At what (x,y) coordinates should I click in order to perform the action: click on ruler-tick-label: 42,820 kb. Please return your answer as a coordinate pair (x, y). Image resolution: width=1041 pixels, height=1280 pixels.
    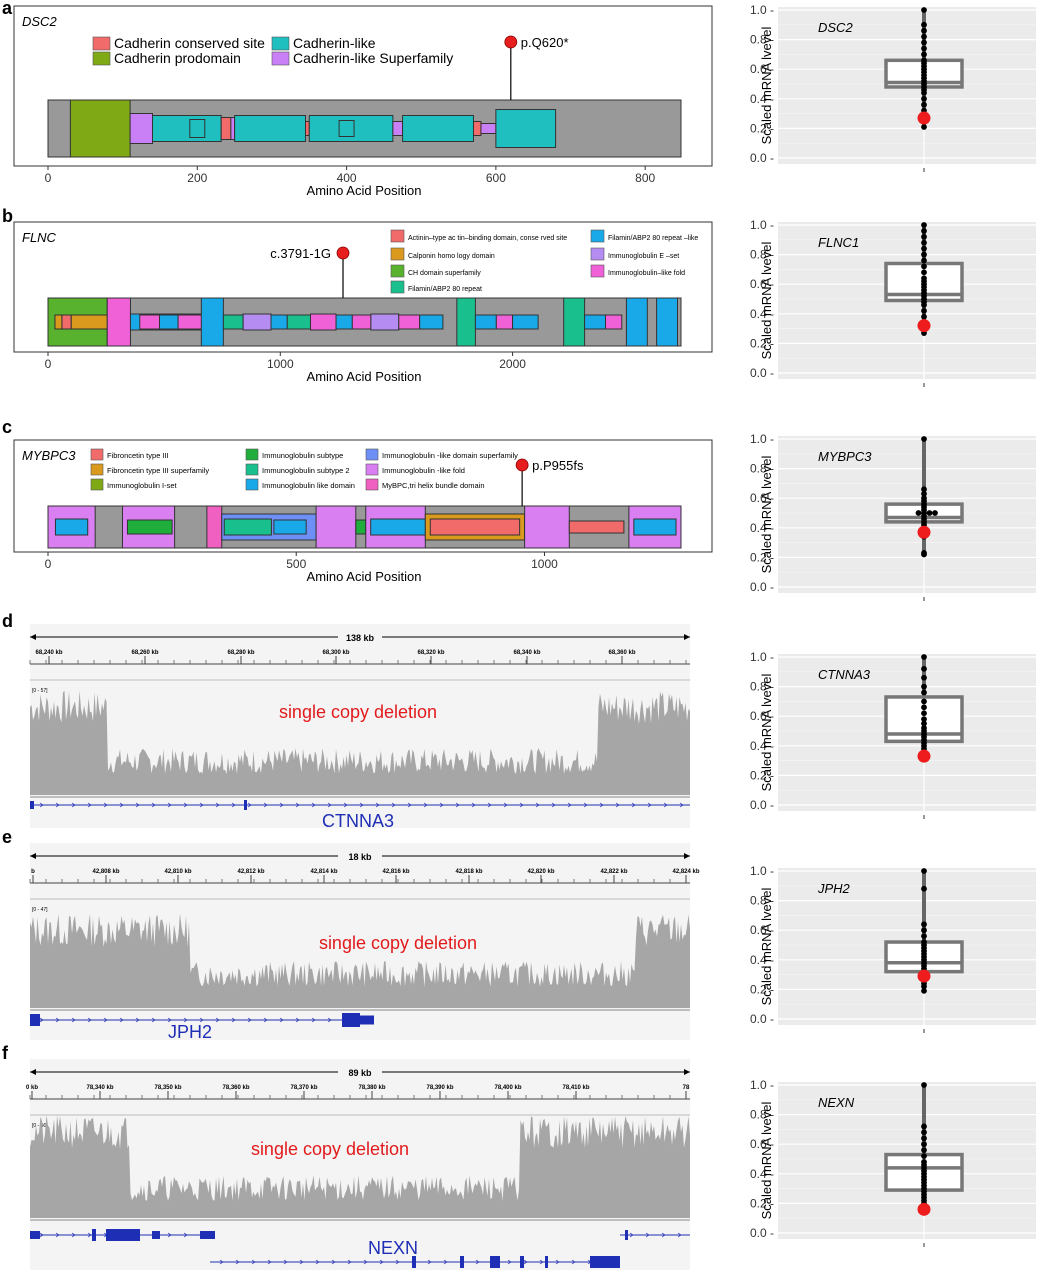
    Looking at the image, I should click on (540, 872).